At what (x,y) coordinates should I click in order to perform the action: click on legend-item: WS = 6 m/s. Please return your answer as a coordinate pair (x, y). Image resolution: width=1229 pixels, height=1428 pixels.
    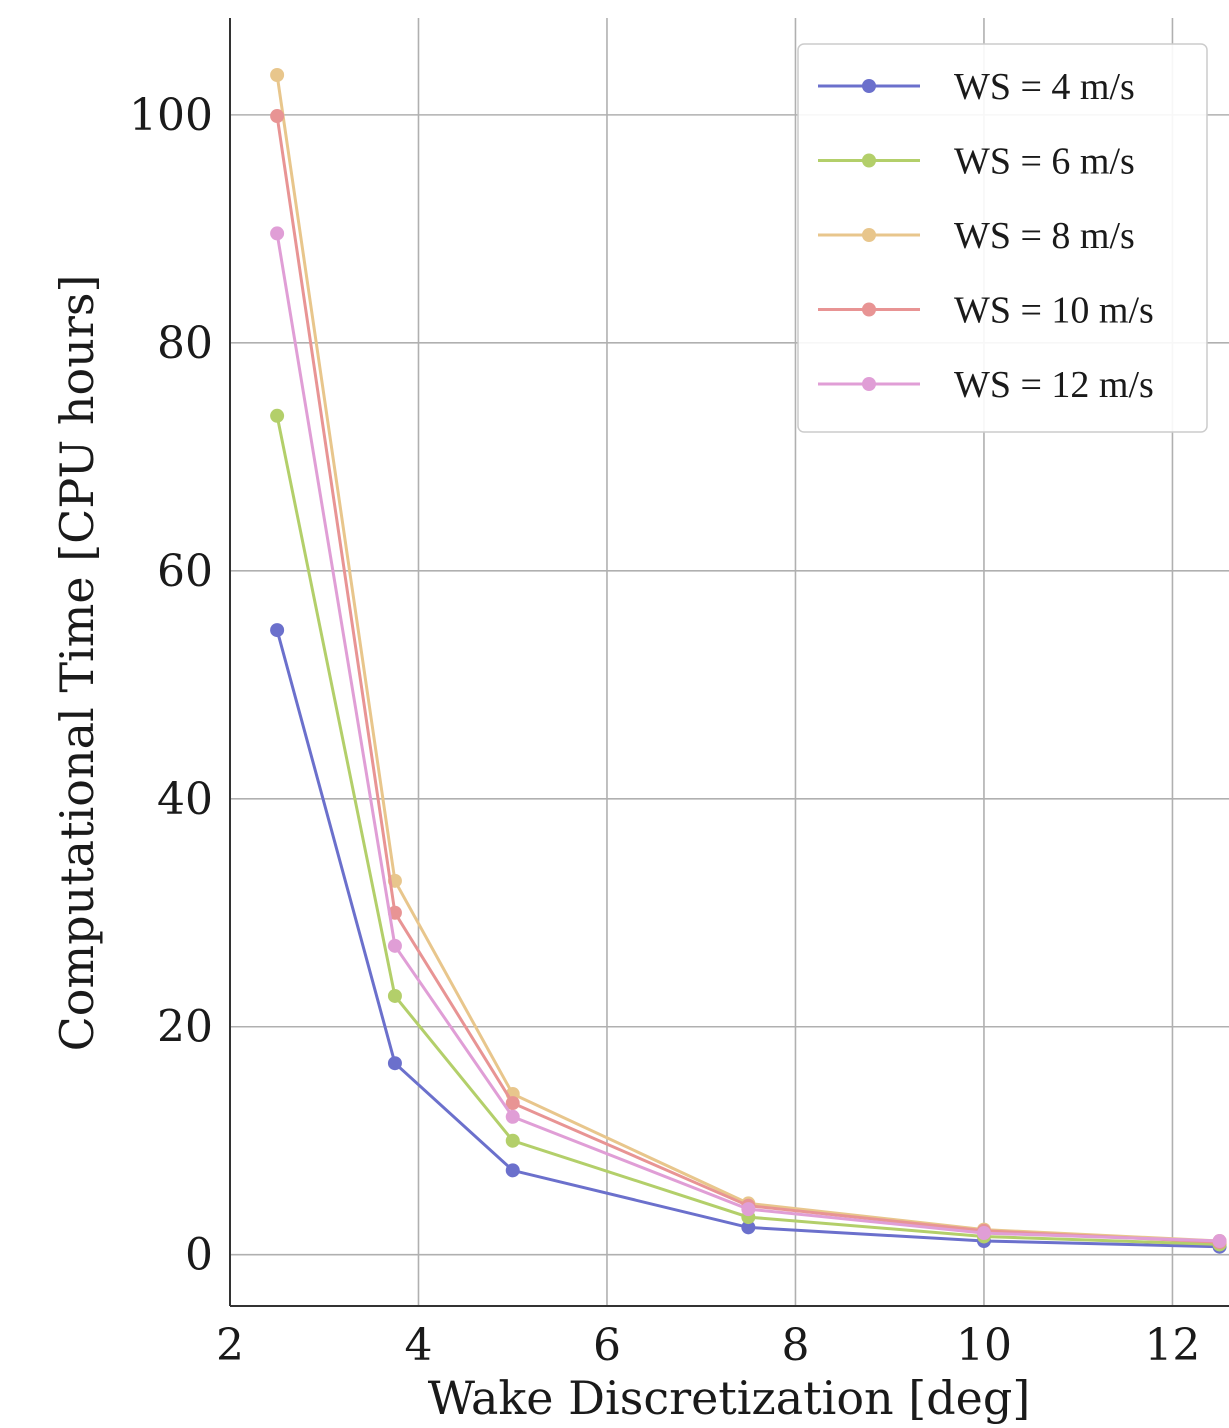
    Looking at the image, I should click on (976, 162).